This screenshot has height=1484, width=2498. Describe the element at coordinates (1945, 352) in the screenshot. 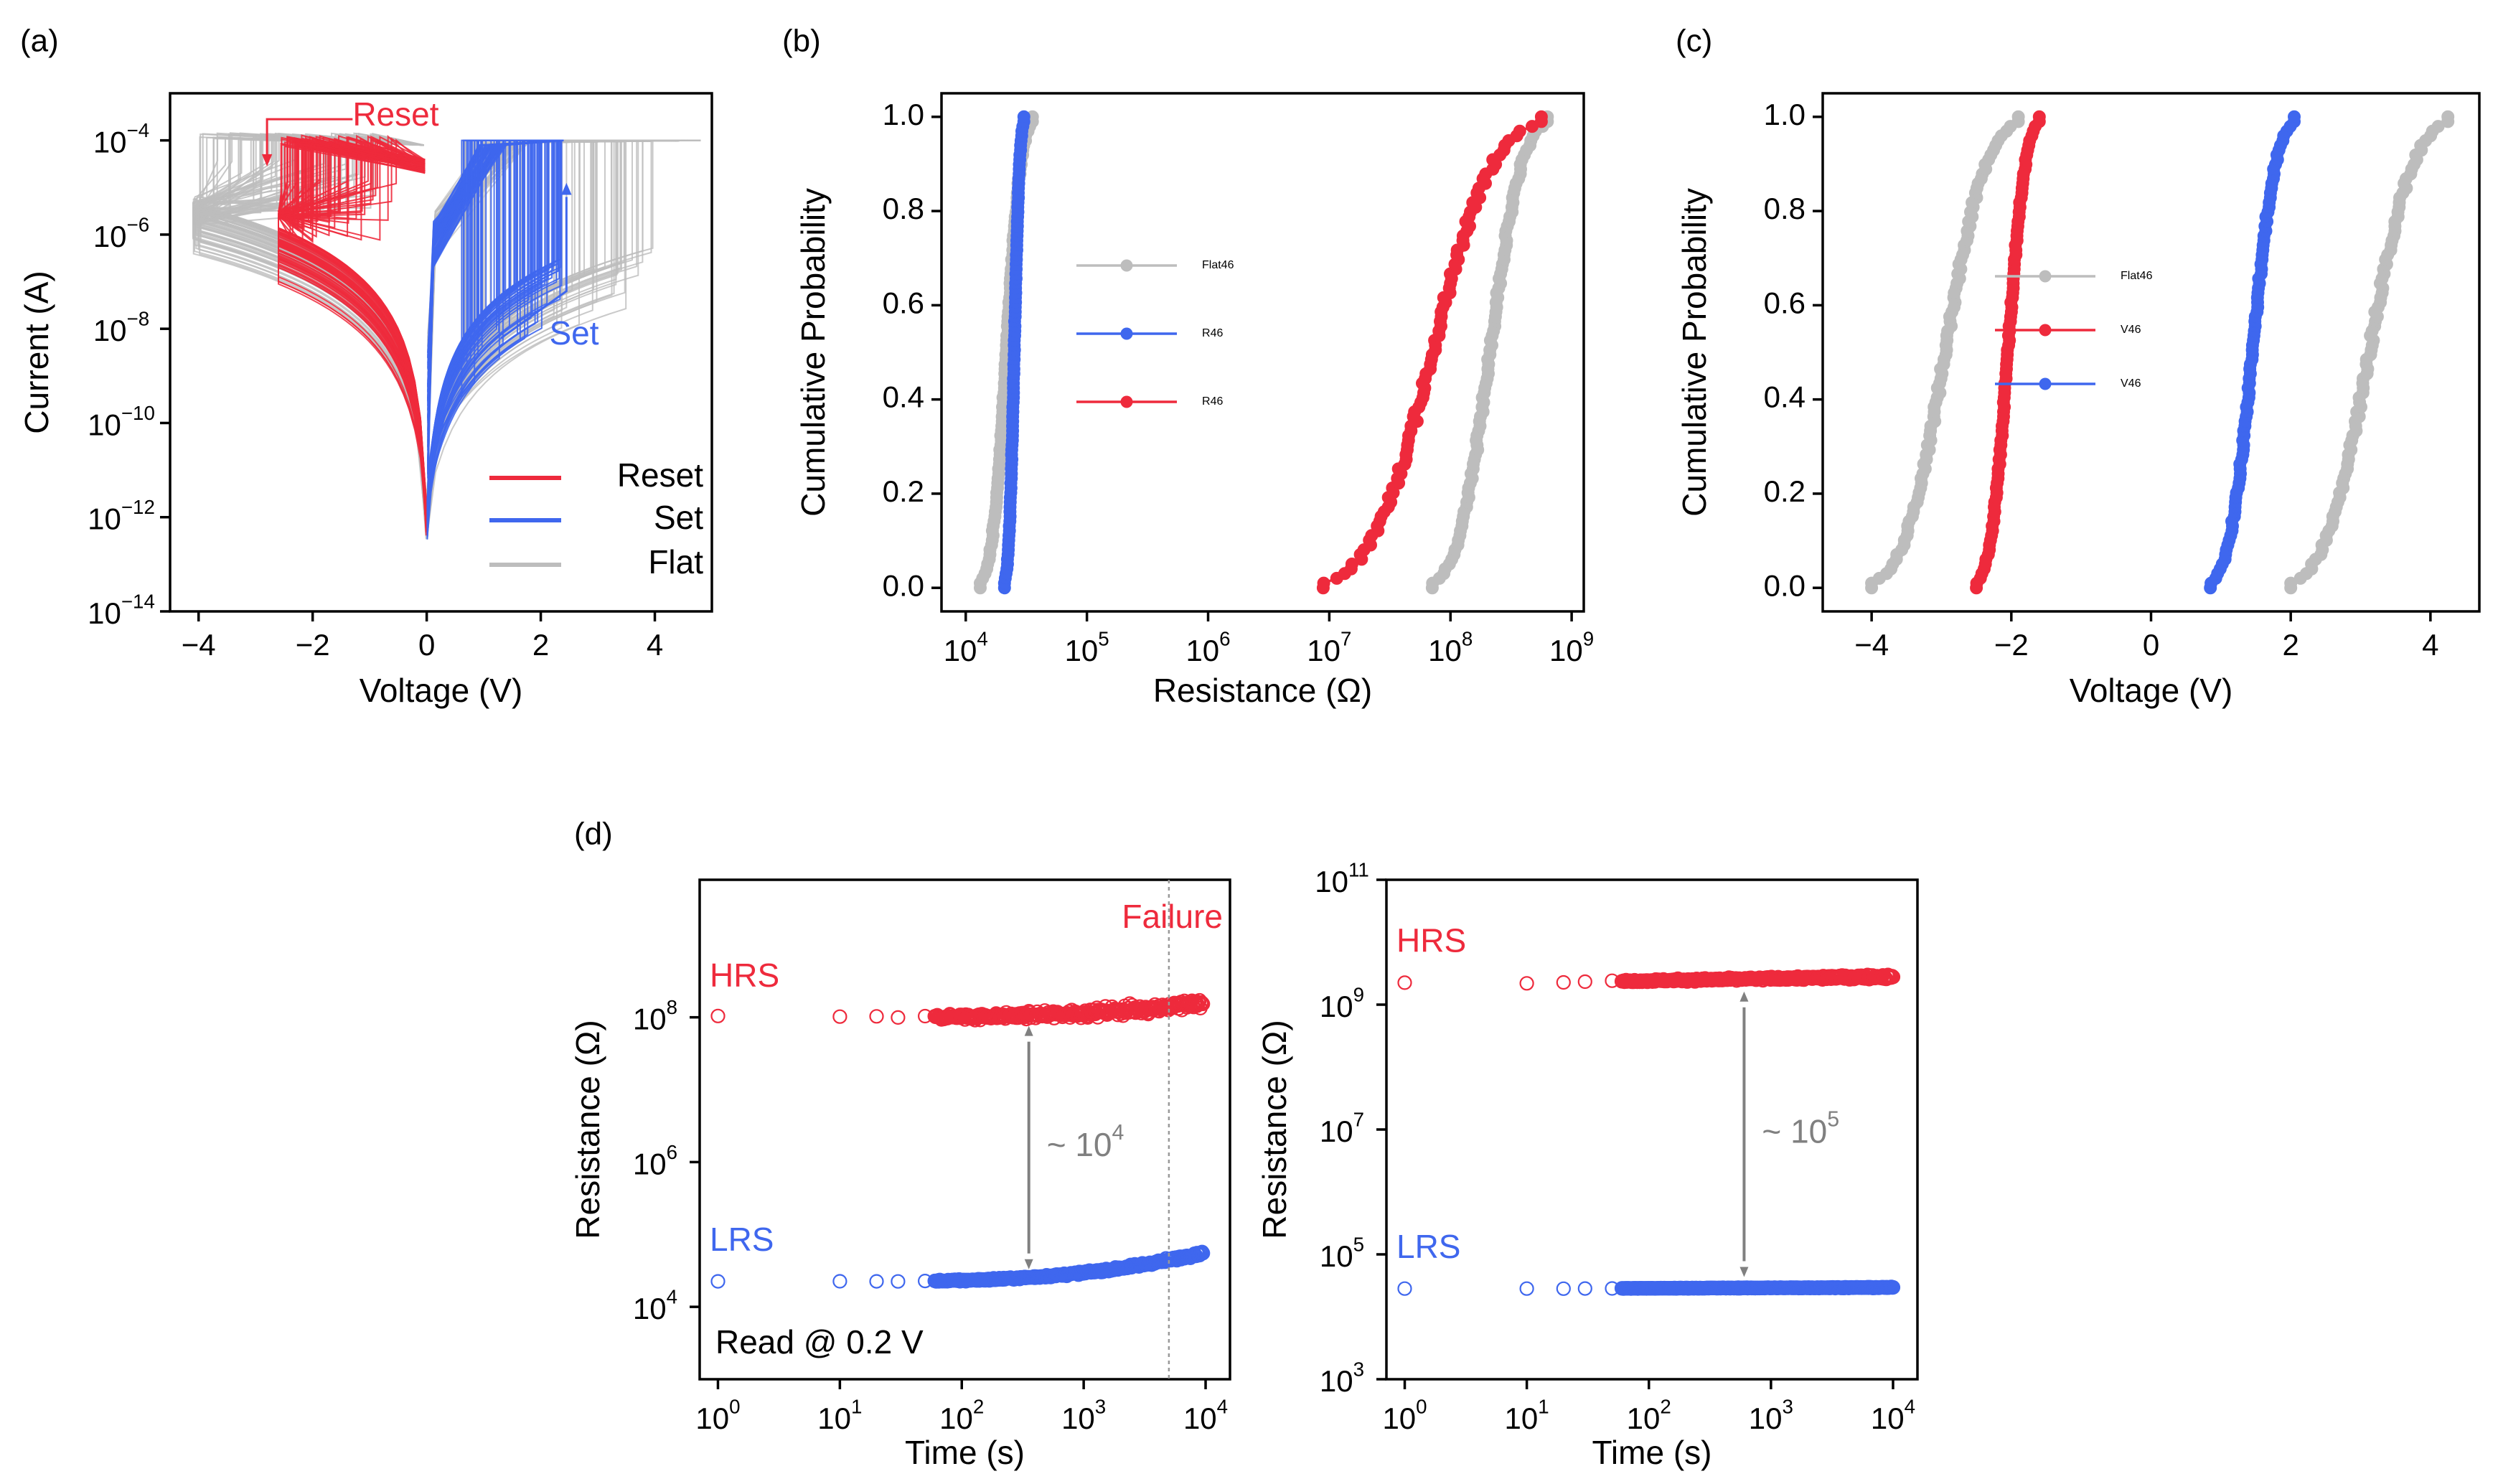

I see `series-flat-v-reset` at that location.